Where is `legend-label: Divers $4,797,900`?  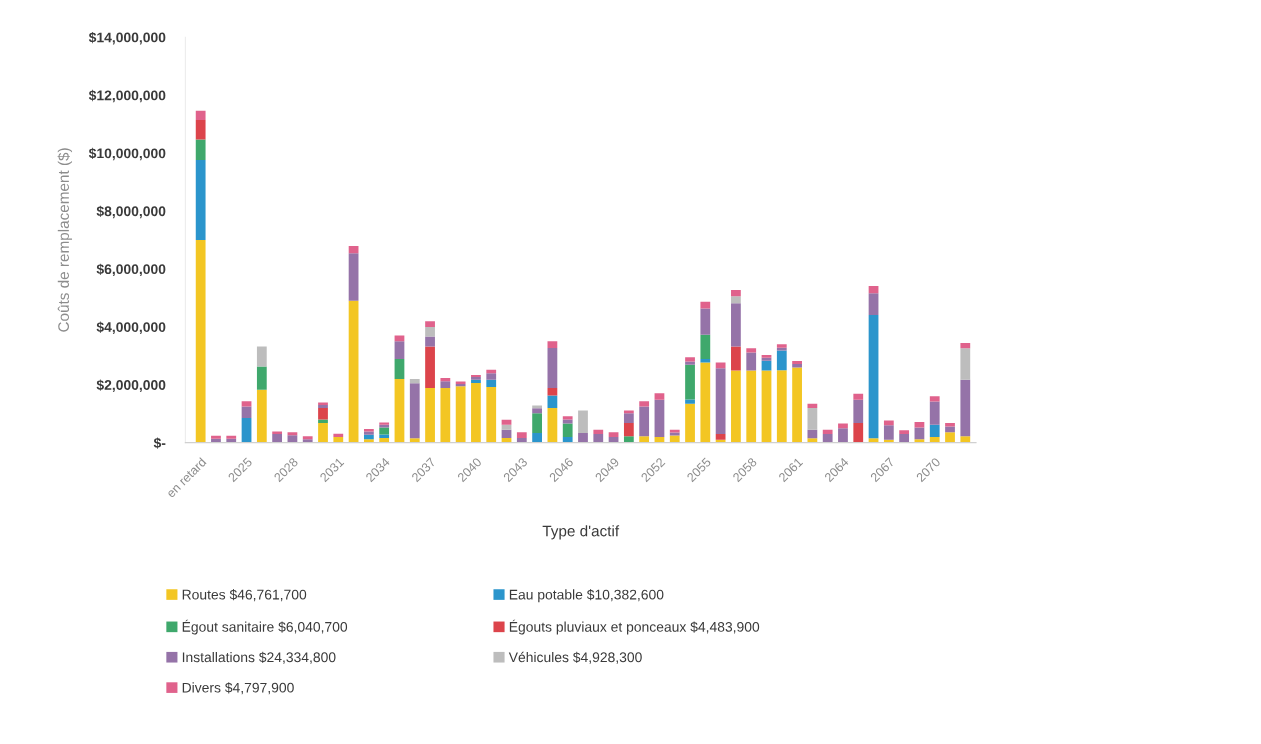 legend-label: Divers $4,797,900 is located at coordinates (238, 688).